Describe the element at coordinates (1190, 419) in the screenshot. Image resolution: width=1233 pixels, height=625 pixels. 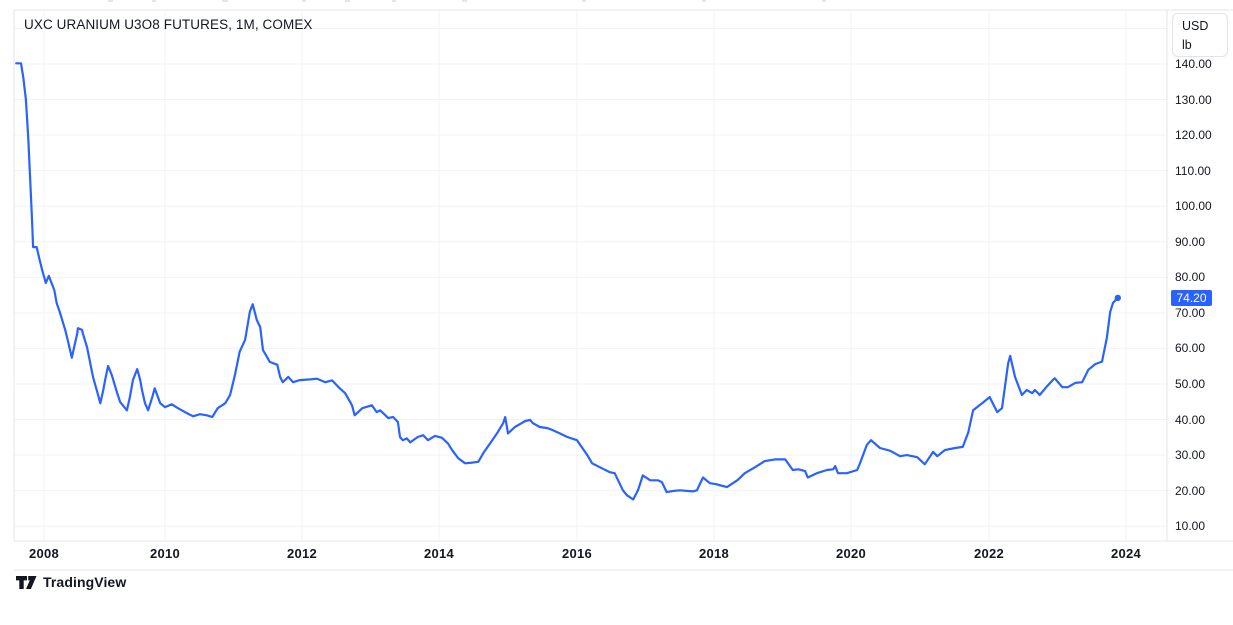
I see `price-axis-label: 40.00` at that location.